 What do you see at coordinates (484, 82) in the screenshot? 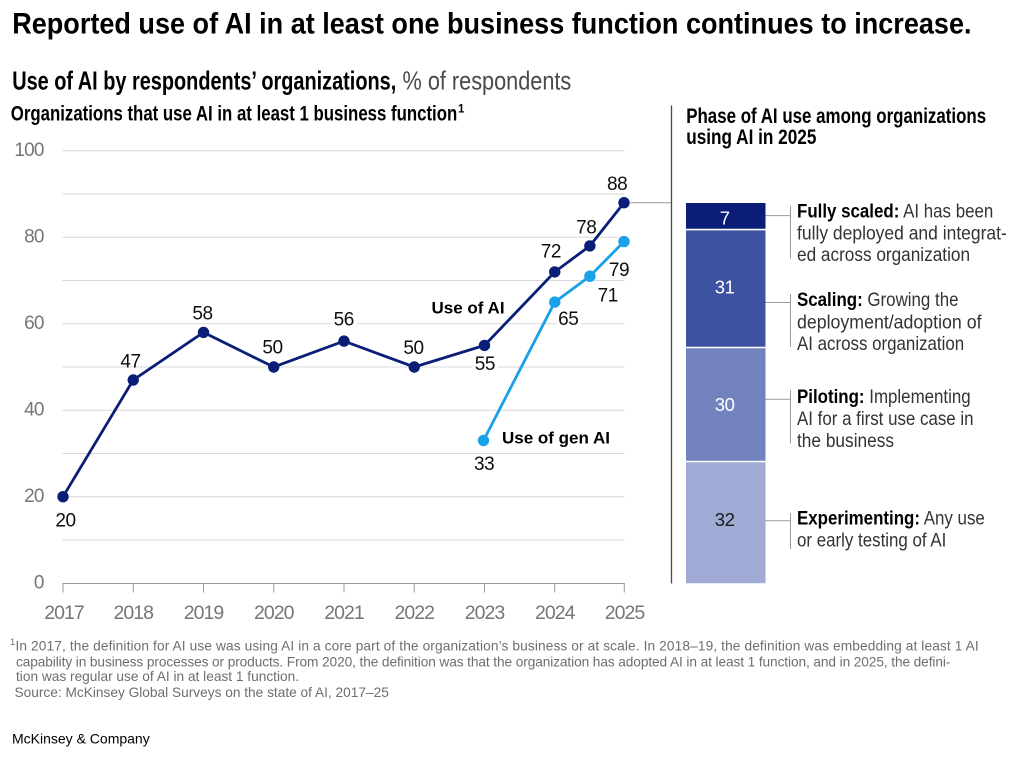
I see `svg-text: % of respondents` at bounding box center [484, 82].